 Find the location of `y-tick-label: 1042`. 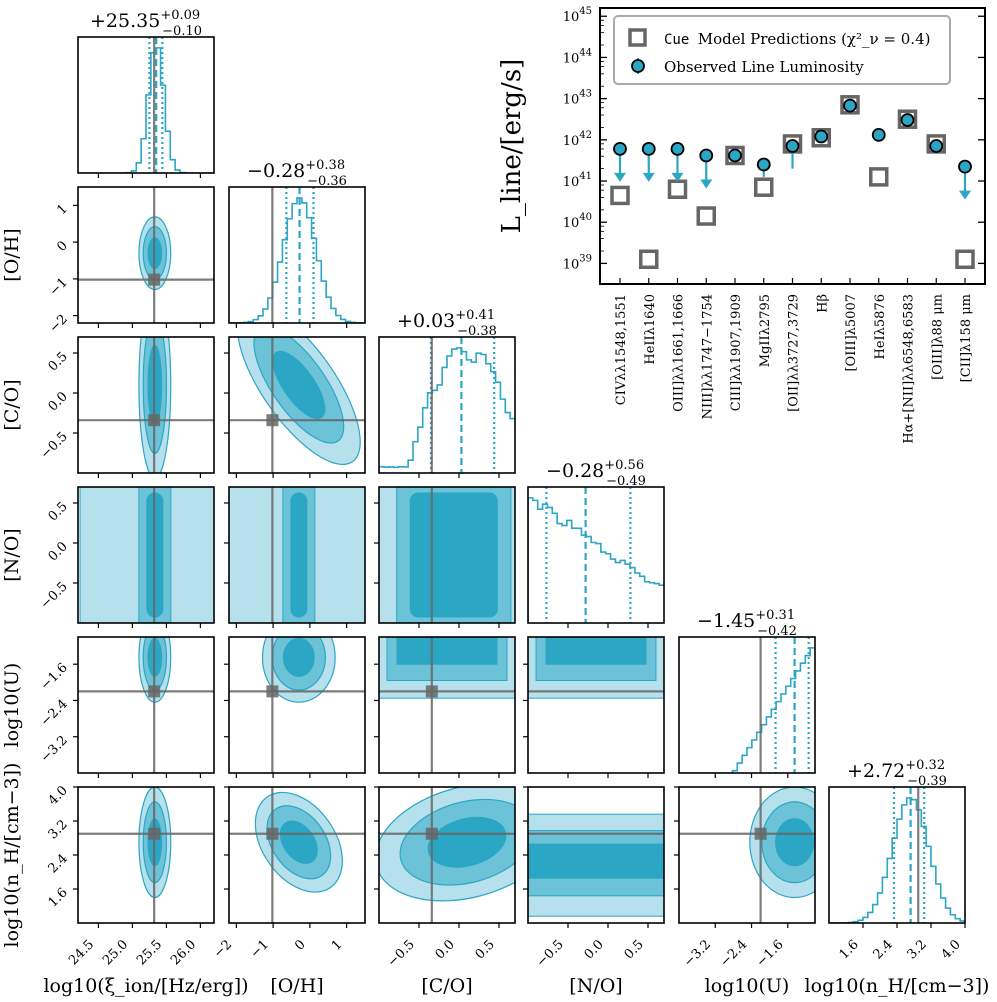

y-tick-label: 1042 is located at coordinates (577, 139).